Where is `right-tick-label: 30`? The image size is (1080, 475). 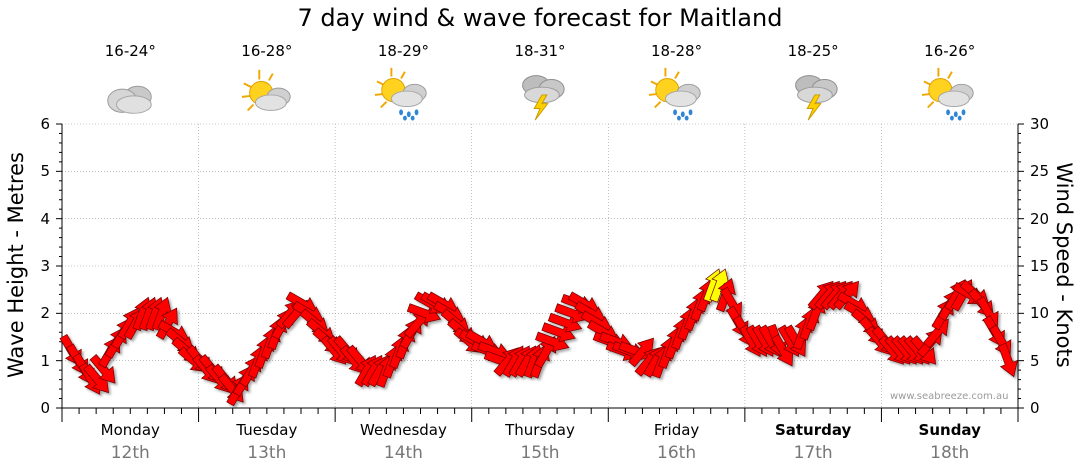 right-tick-label: 30 is located at coordinates (1040, 124).